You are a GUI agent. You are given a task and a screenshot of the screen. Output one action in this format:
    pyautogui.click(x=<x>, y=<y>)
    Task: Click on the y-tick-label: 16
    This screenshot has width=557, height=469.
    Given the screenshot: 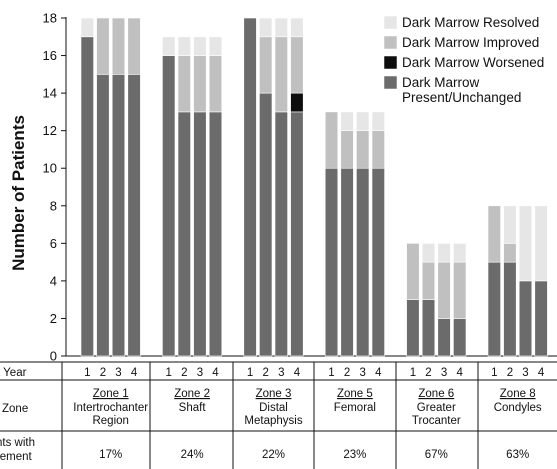 What is the action you would take?
    pyautogui.click(x=50, y=55)
    